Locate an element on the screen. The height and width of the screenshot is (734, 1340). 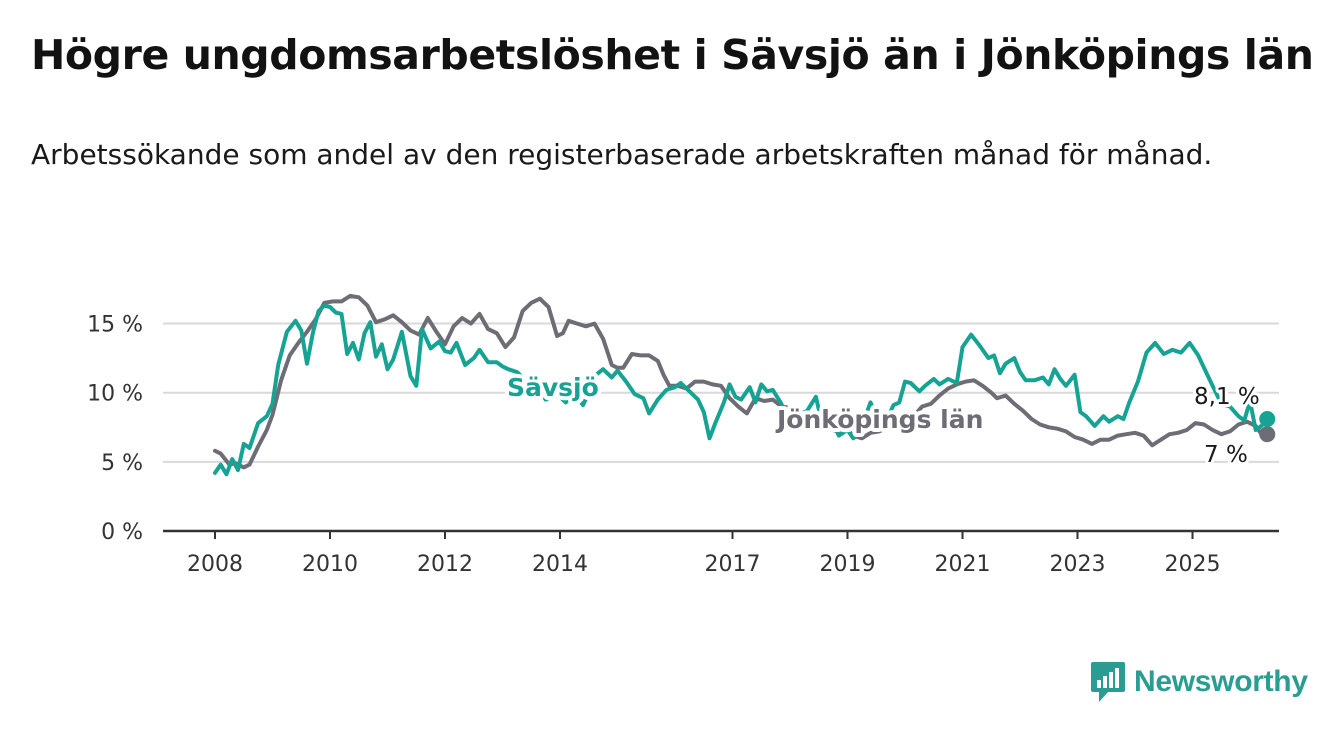
x-axis: 2008 2010 2012 2014 2017 2019 2021 2023 2025 is located at coordinates (721, 553).